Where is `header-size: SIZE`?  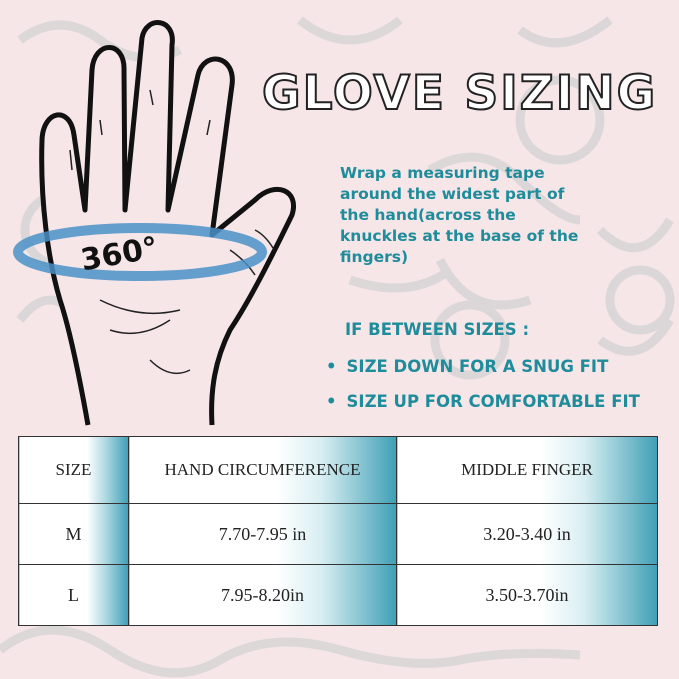
header-size: SIZE is located at coordinates (73, 470).